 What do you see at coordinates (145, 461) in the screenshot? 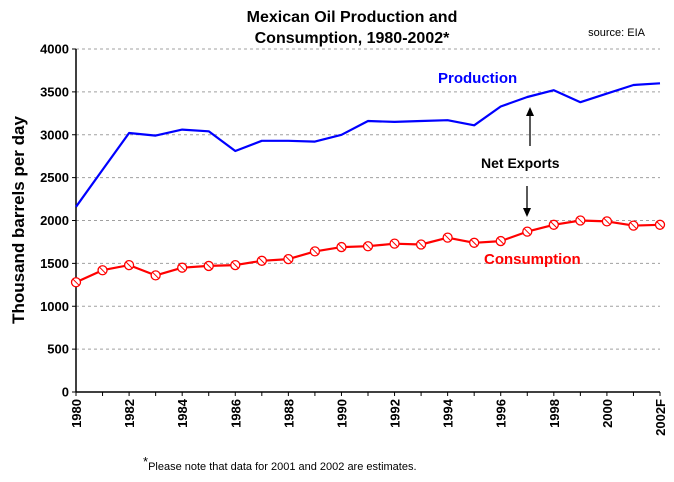
I see `footnote-star: *` at bounding box center [145, 461].